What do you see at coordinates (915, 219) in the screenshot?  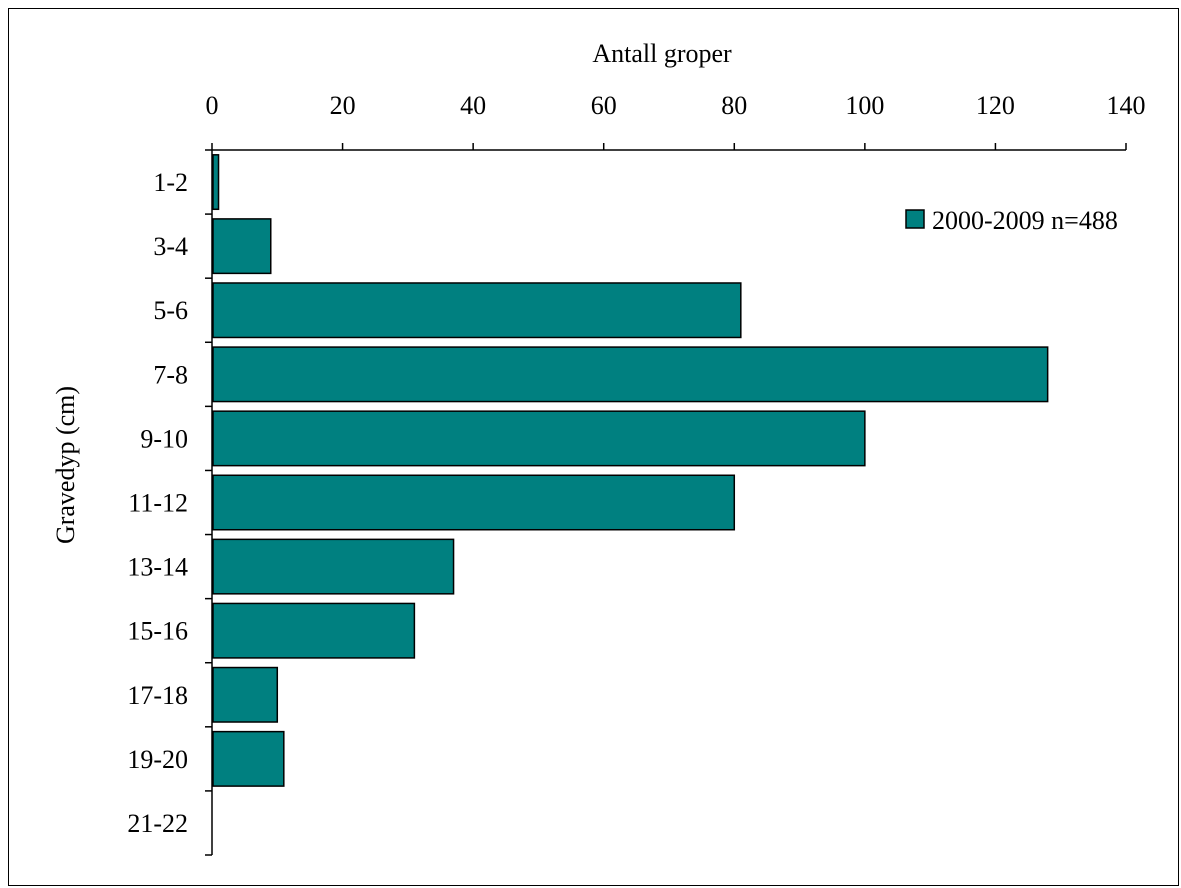 I see `legend-swatch` at bounding box center [915, 219].